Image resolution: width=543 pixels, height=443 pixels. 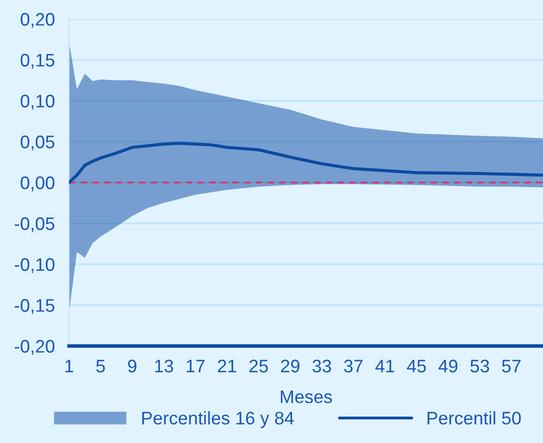 What do you see at coordinates (195, 366) in the screenshot?
I see `x-tick-label: 17` at bounding box center [195, 366].